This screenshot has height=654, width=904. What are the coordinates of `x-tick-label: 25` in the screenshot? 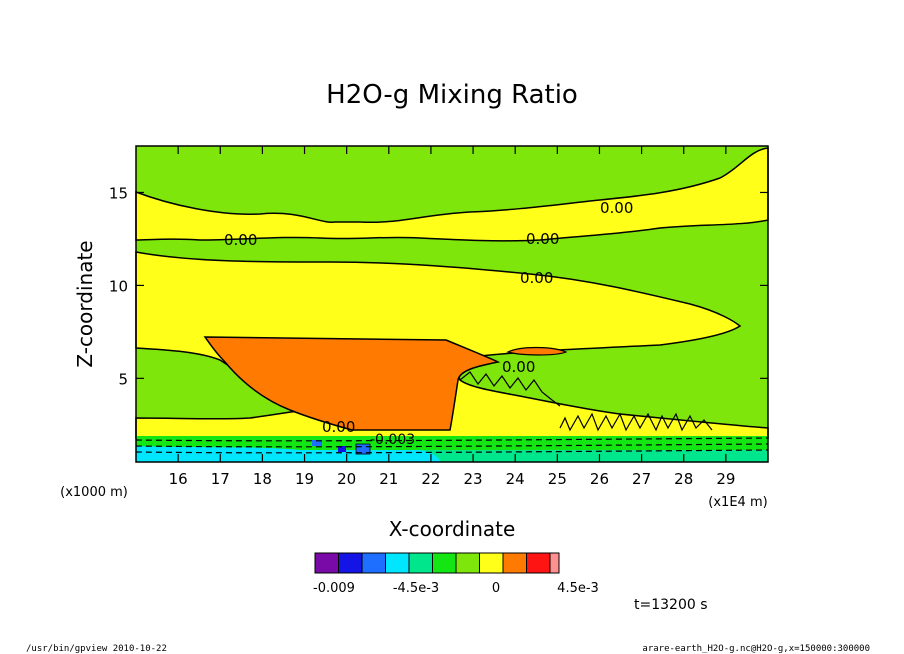 It's located at (557, 479).